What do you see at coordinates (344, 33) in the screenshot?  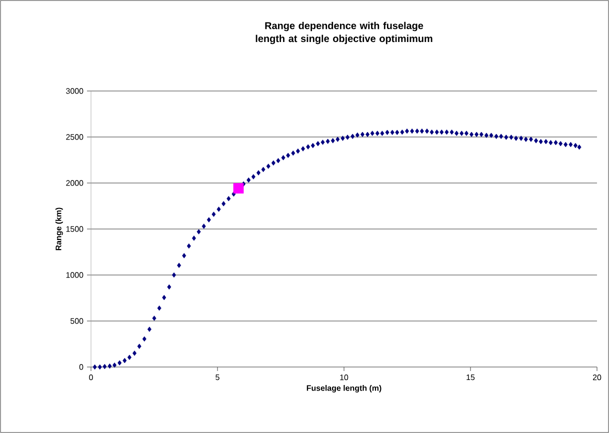 I see `chart-title: Range dependence with fuselage length at single objective optimimum` at bounding box center [344, 33].